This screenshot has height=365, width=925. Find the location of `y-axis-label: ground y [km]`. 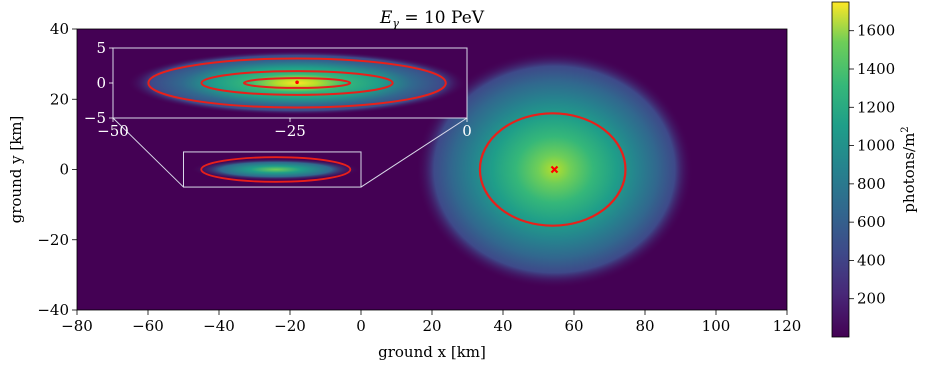

y-axis-label: ground y [km] is located at coordinates (16, 170).